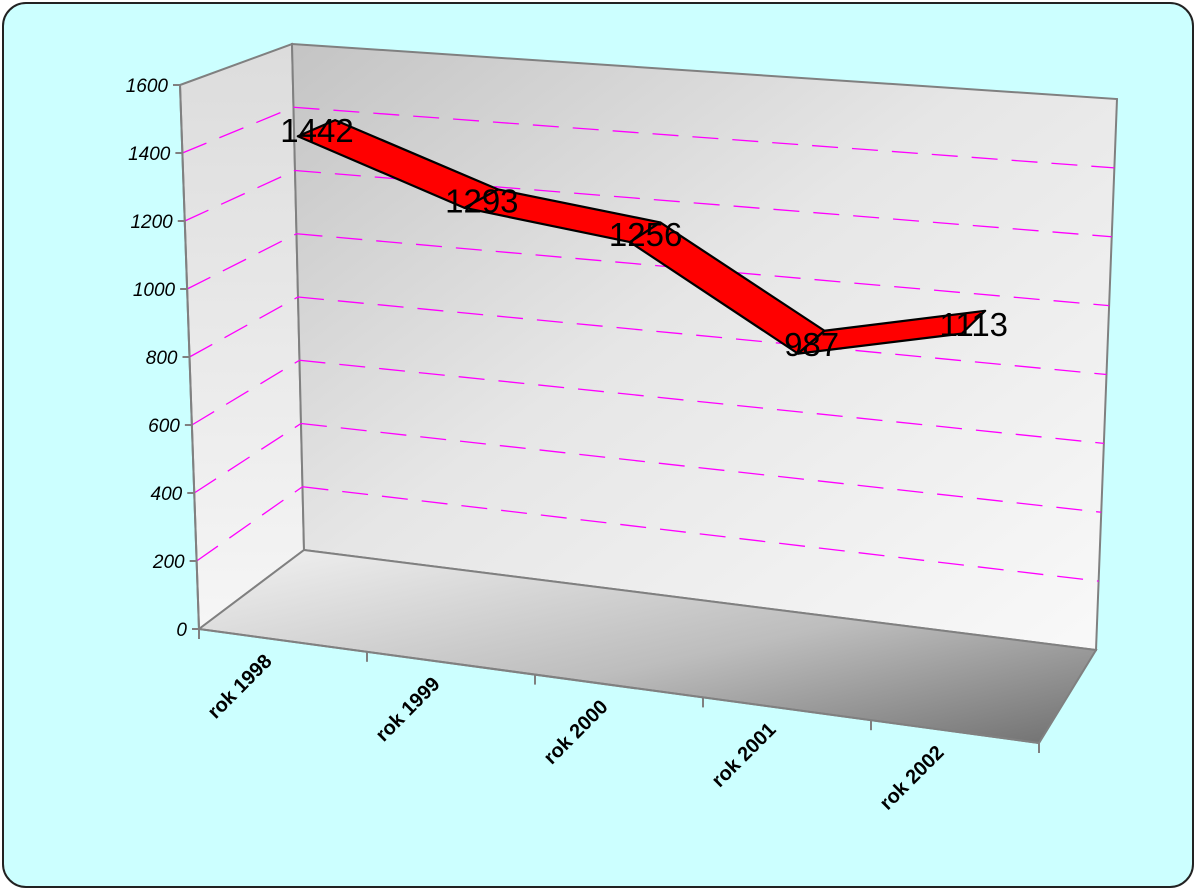 The height and width of the screenshot is (892, 1198). I want to click on y-tick-label: 1600, so click(147, 86).